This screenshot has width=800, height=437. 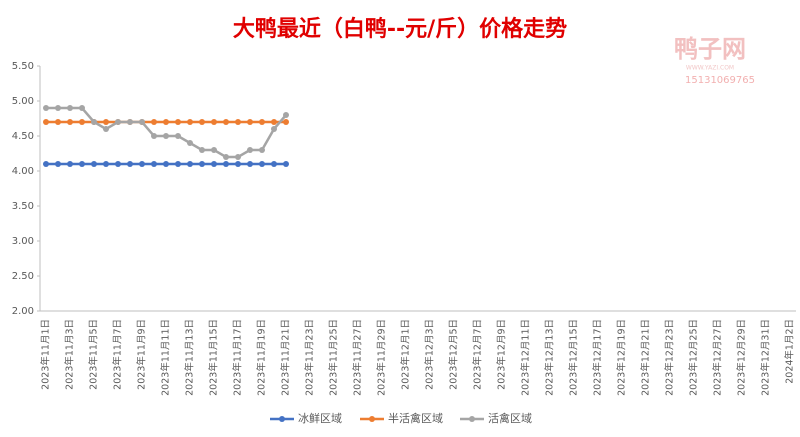 I want to click on x-tick-label: 2023年11月23日, so click(x=310, y=357).